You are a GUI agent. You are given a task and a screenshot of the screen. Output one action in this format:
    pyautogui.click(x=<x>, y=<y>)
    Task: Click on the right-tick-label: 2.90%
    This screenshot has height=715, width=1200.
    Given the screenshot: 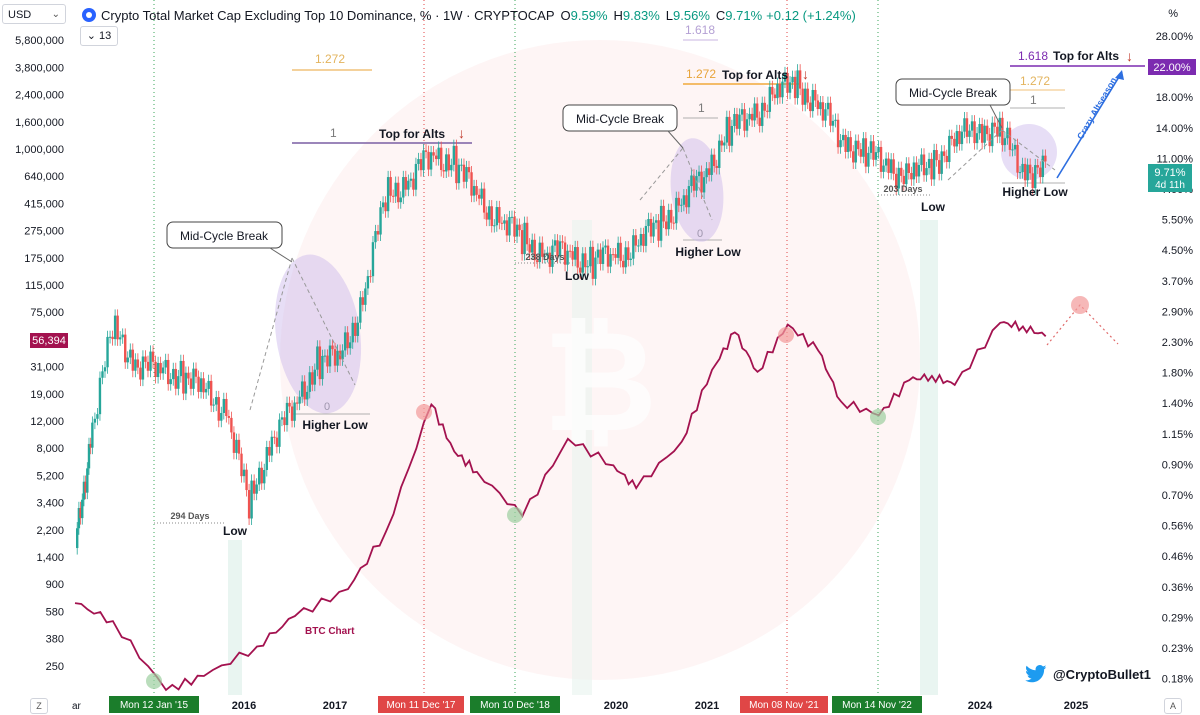 What is the action you would take?
    pyautogui.click(x=1177, y=312)
    